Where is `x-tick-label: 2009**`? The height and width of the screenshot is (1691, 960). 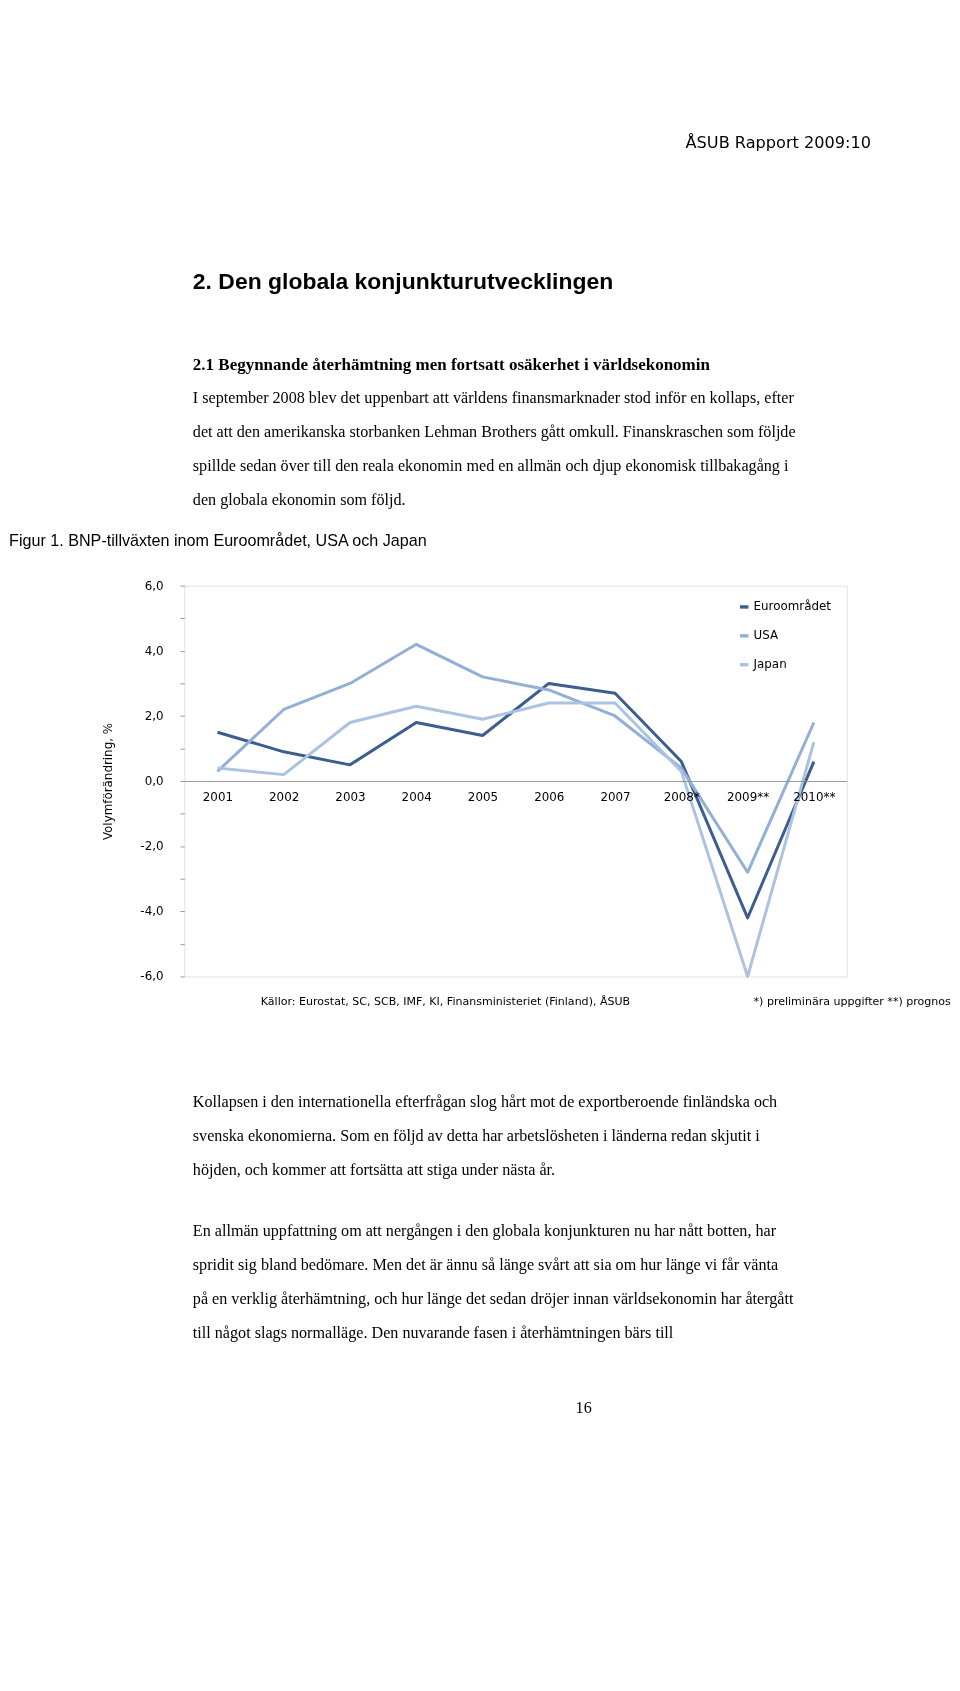 x-tick-label: 2009** is located at coordinates (748, 797).